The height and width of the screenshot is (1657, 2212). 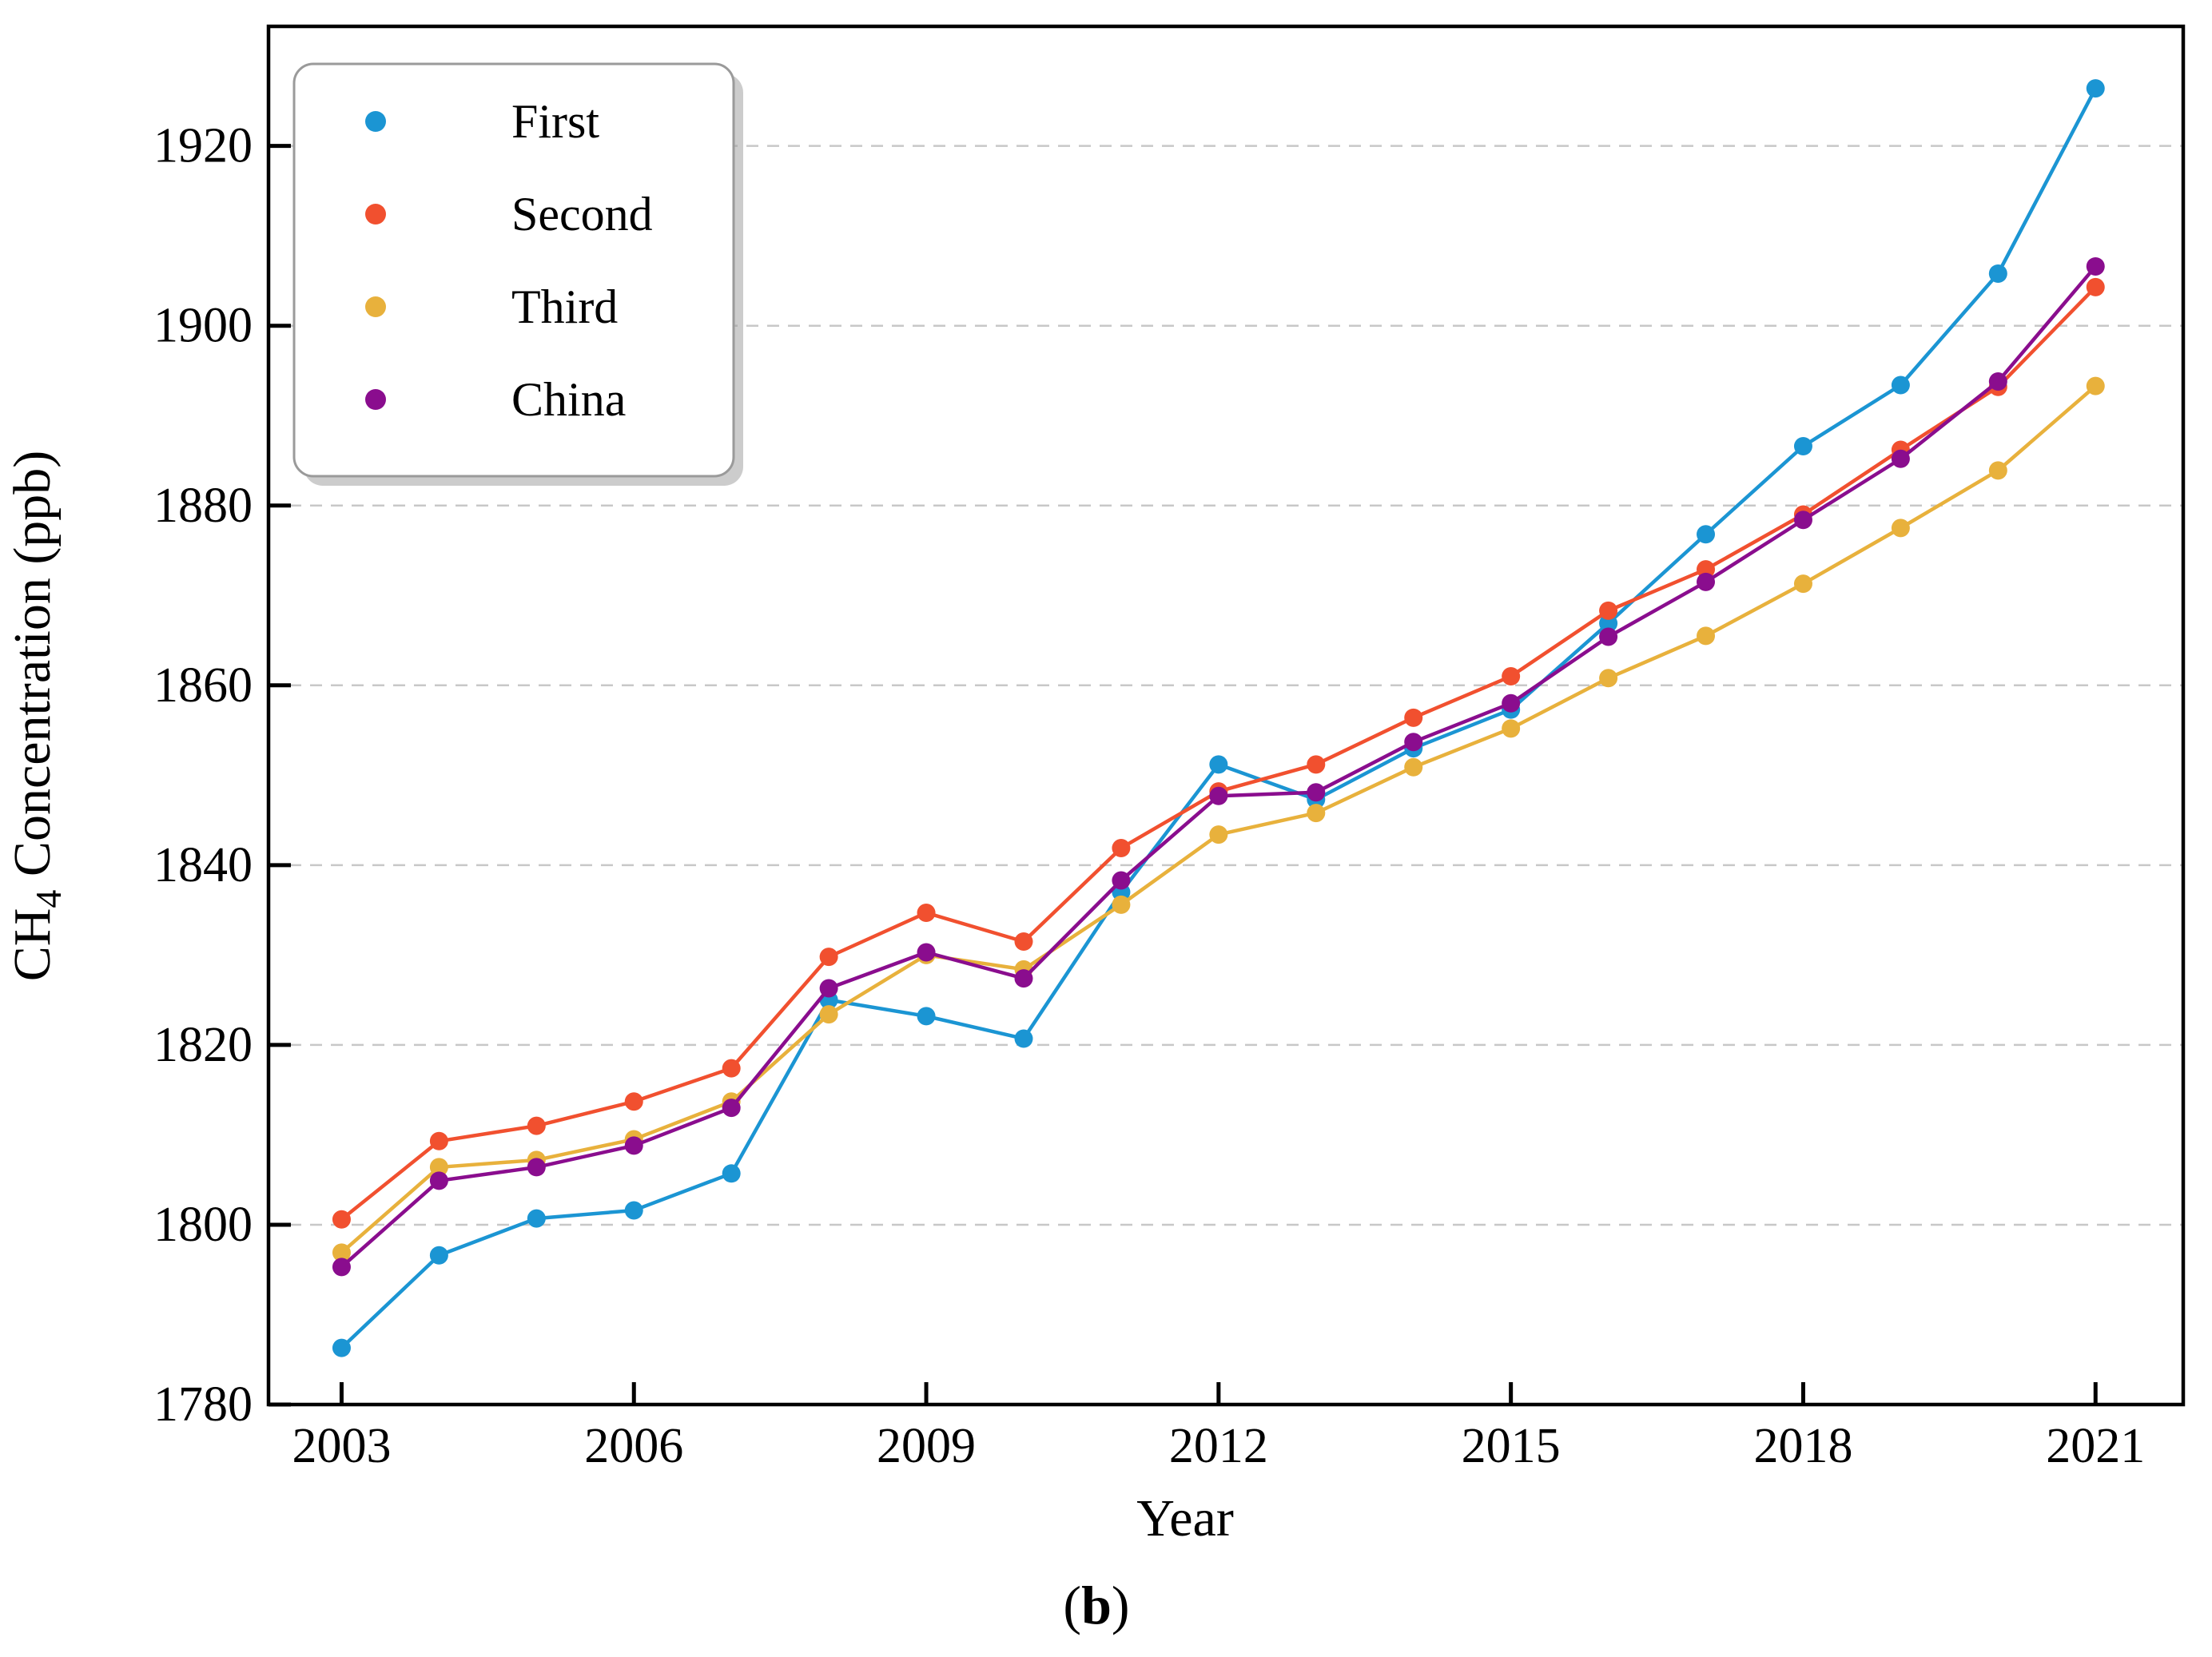 I want to click on data-point-third-2018, so click(x=1802, y=584).